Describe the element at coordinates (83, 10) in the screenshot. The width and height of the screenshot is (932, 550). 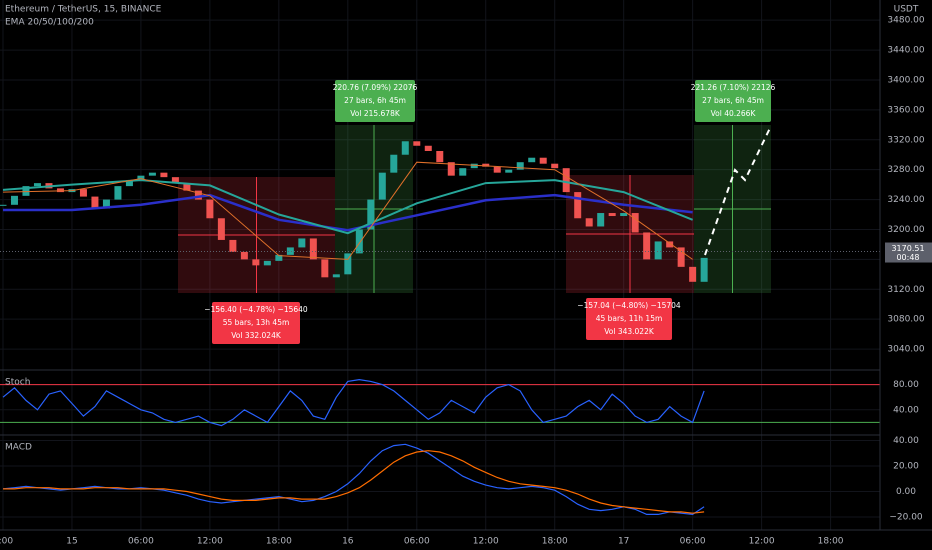
I see `chart-title: Ethereum / TetherUS, 15, BINANCE` at that location.